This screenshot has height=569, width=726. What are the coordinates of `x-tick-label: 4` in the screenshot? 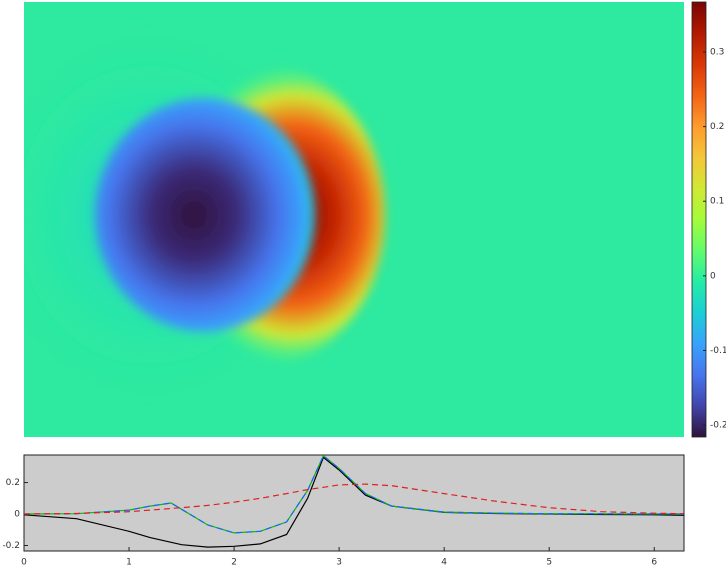 It's located at (444, 563).